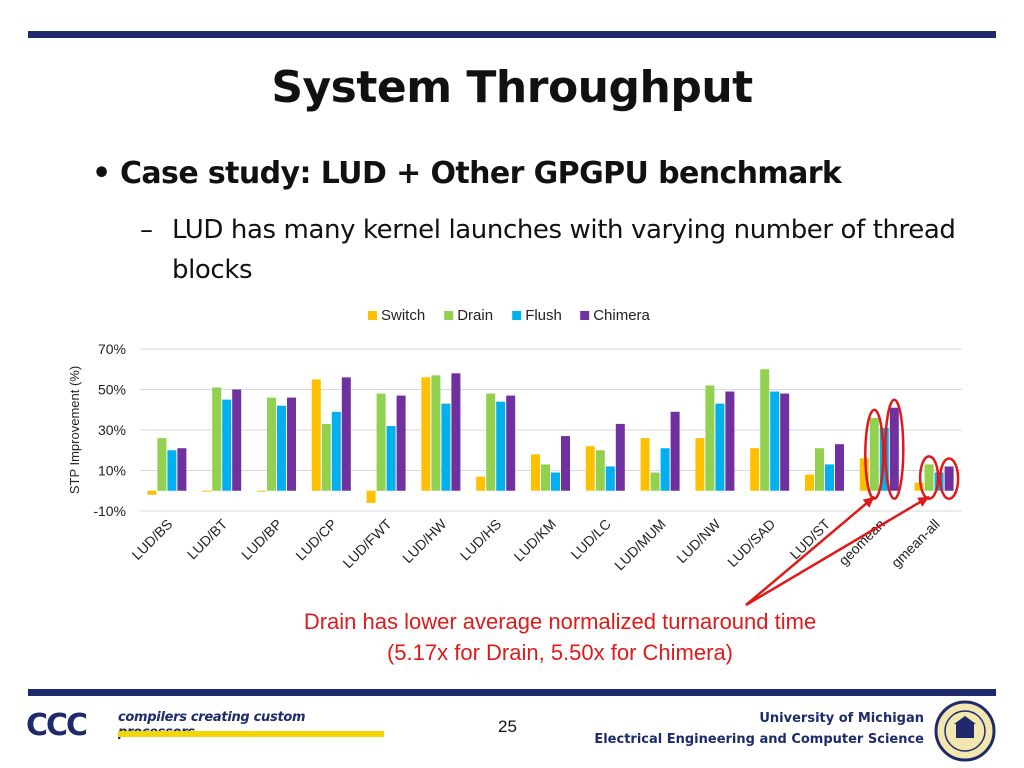 The height and width of the screenshot is (768, 1024). I want to click on university-name: University of Michigan, so click(841, 718).